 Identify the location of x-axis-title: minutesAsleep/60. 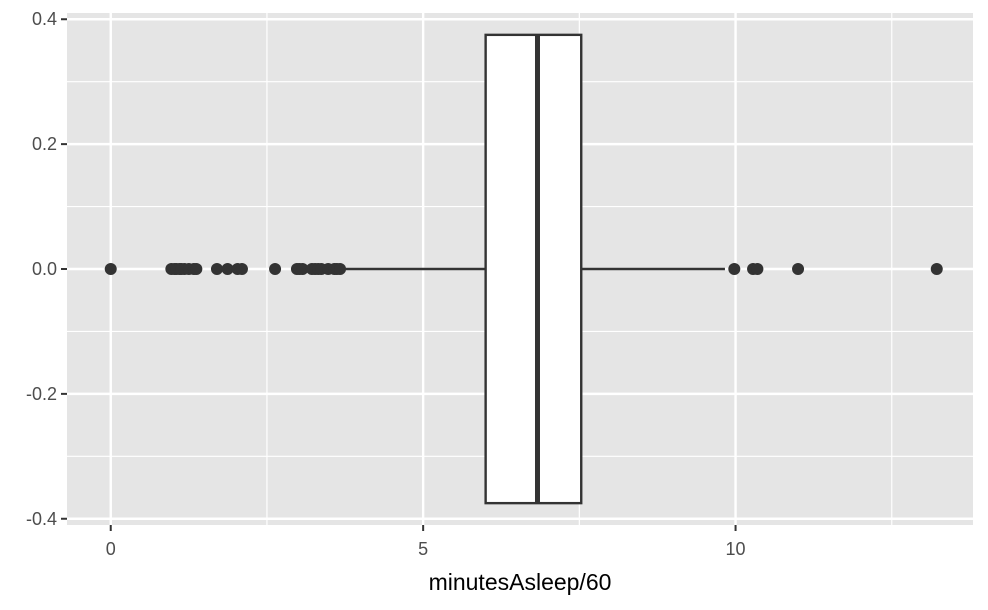
(520, 582).